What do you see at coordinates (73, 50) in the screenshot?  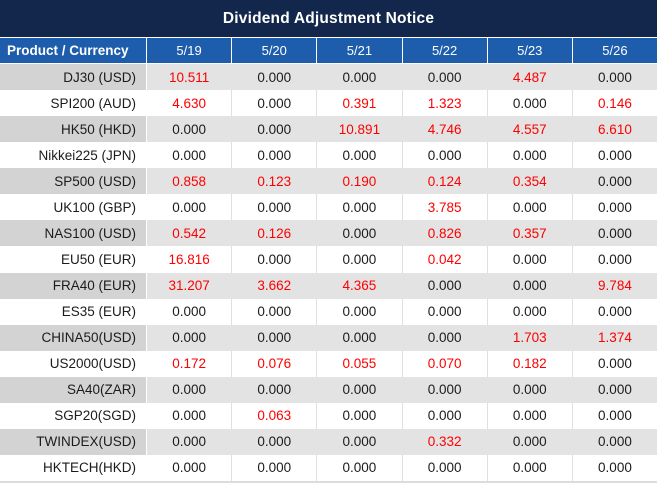 I see `column-header-product-currency: Product / Currency` at bounding box center [73, 50].